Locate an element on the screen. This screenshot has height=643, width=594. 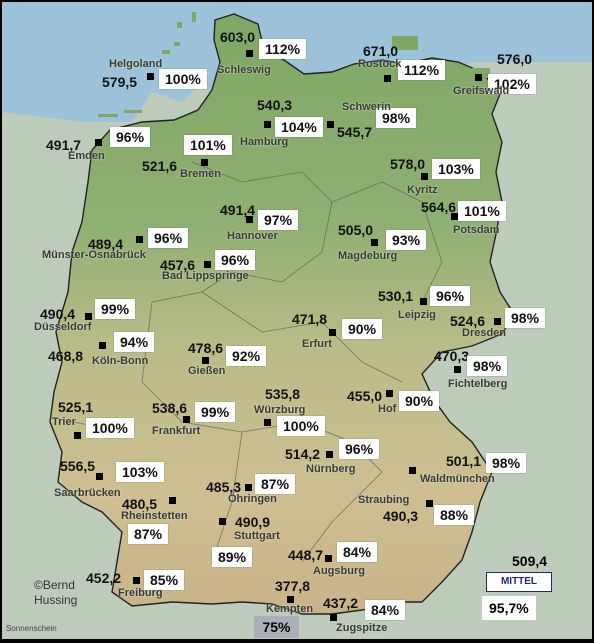
station-name: Münster-Osnabrück is located at coordinates (94, 255).